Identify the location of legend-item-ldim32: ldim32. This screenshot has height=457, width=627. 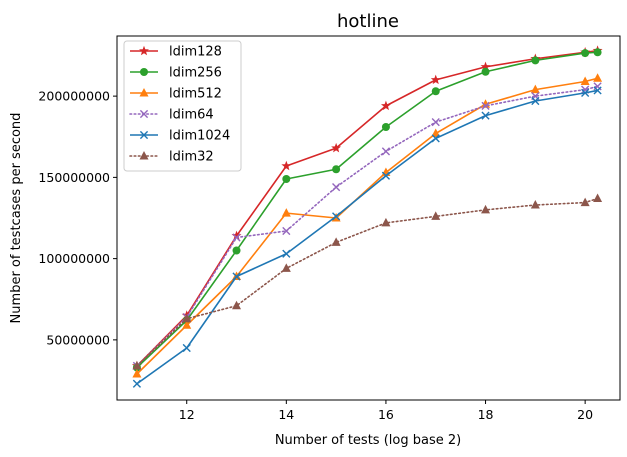
(171, 157).